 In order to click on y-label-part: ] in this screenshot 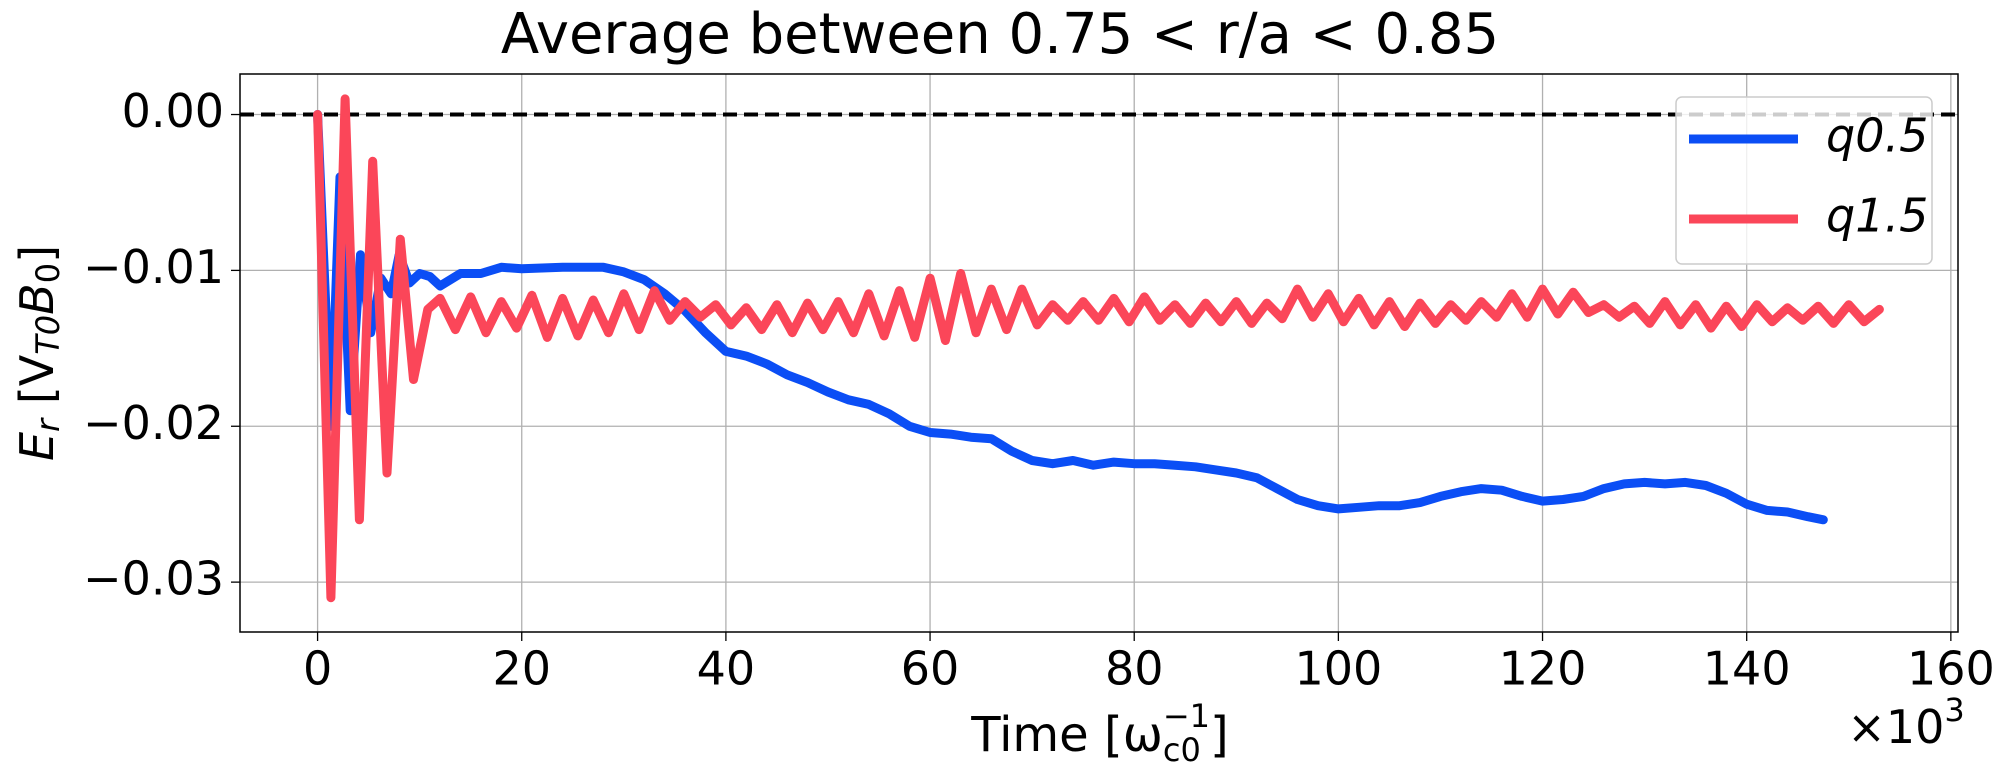, I will do `click(37, 254)`.